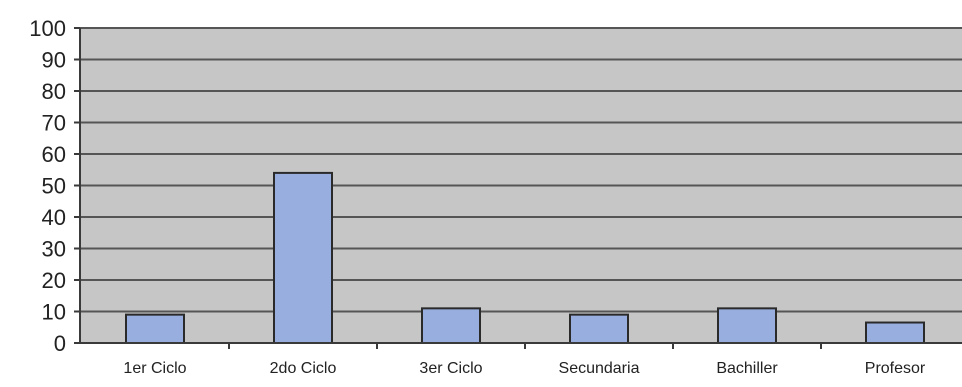 The height and width of the screenshot is (387, 962). What do you see at coordinates (54, 154) in the screenshot?
I see `y-tick-label: 60` at bounding box center [54, 154].